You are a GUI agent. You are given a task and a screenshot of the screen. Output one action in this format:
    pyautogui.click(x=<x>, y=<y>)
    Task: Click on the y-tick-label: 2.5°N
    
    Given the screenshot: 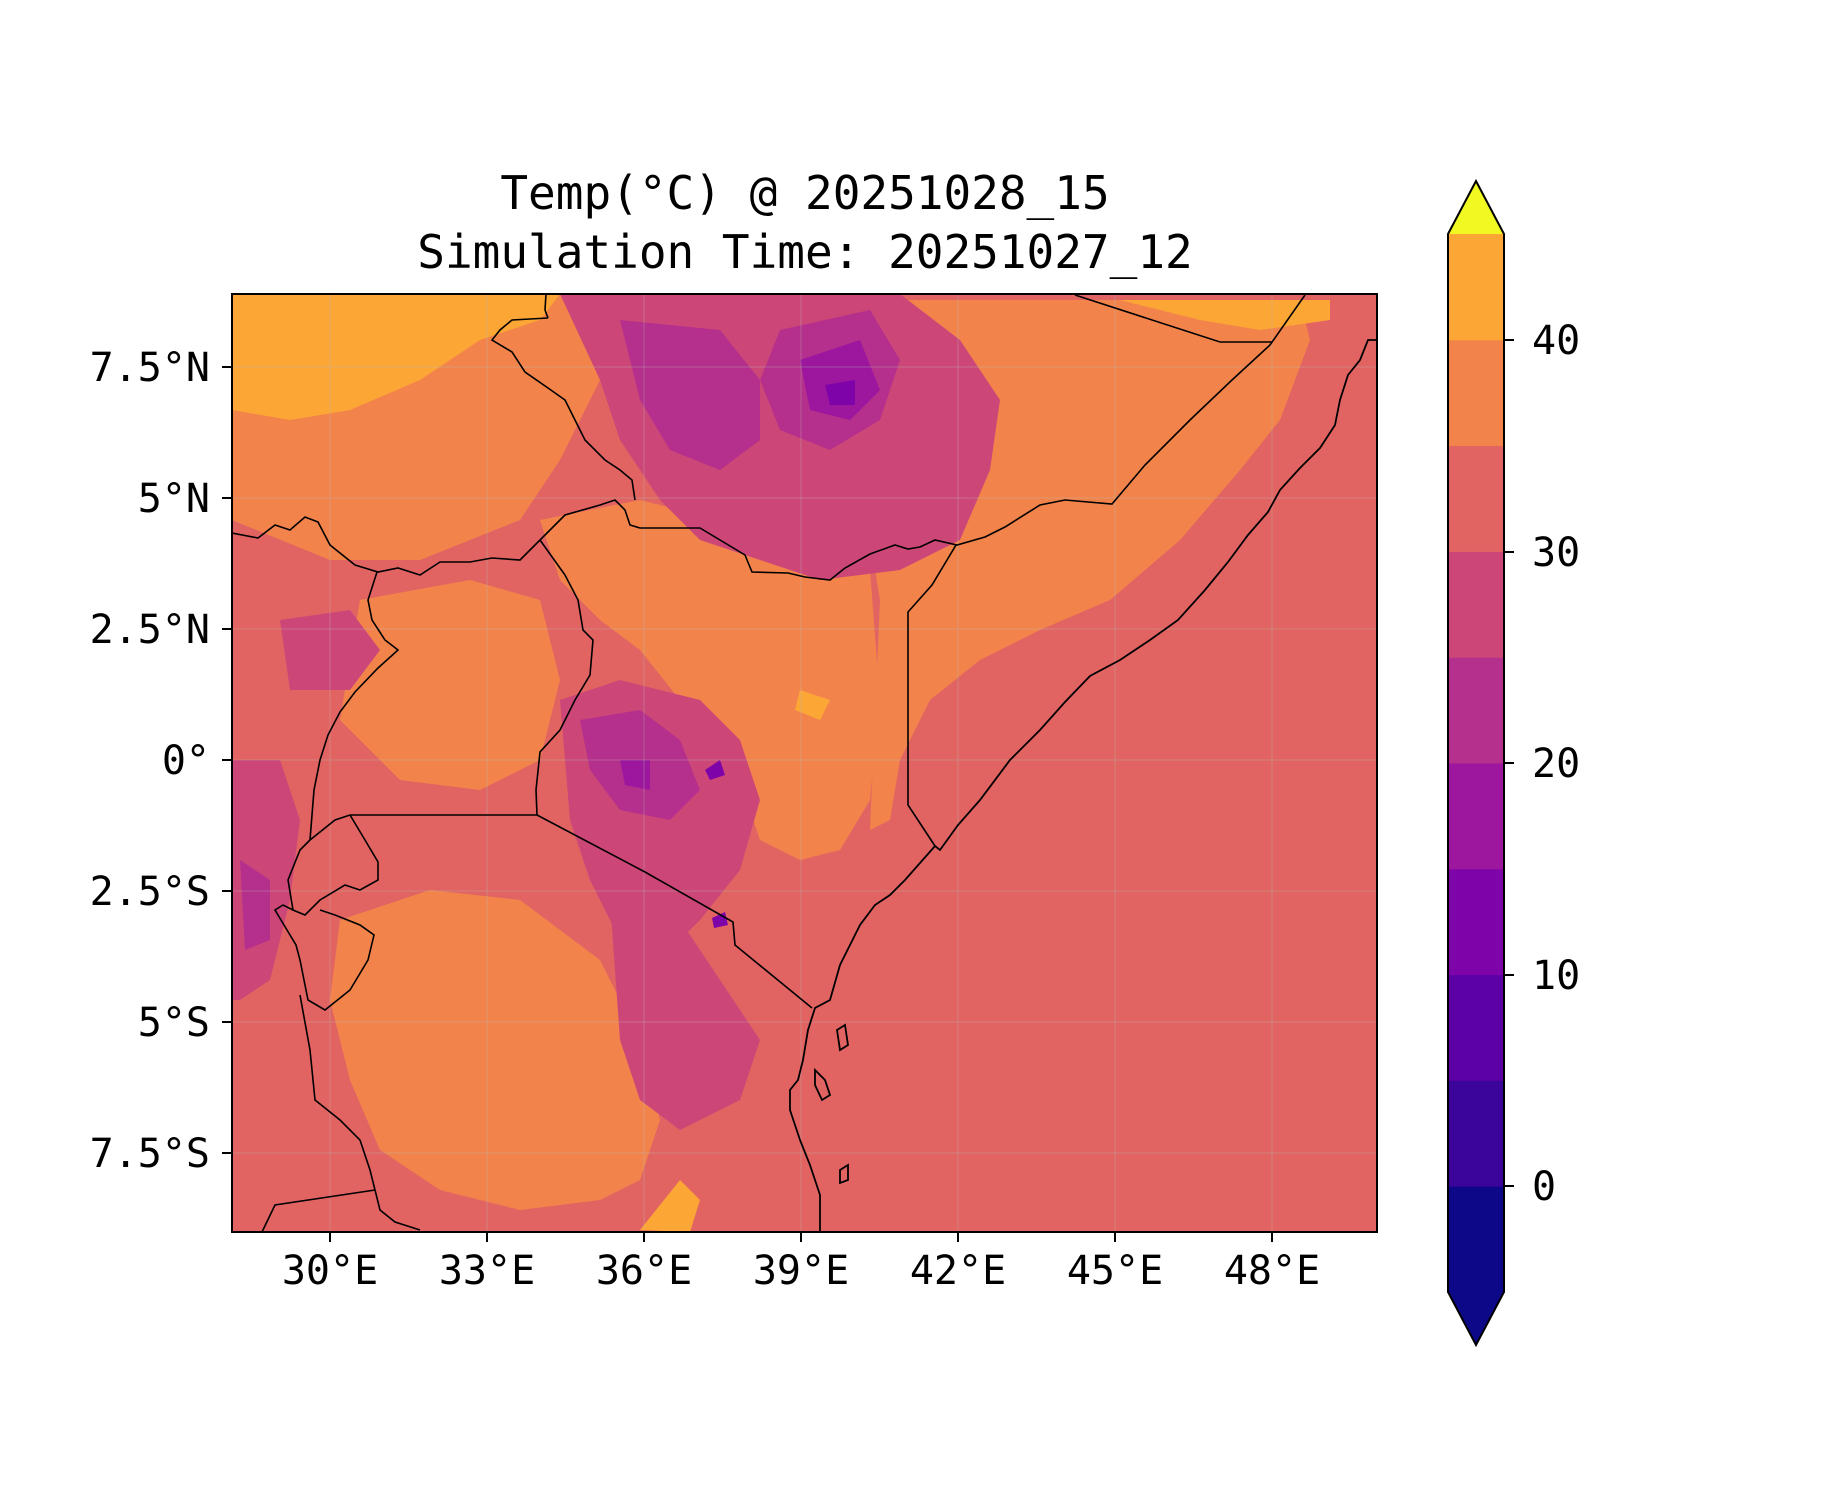 What is the action you would take?
    pyautogui.click(x=150, y=630)
    